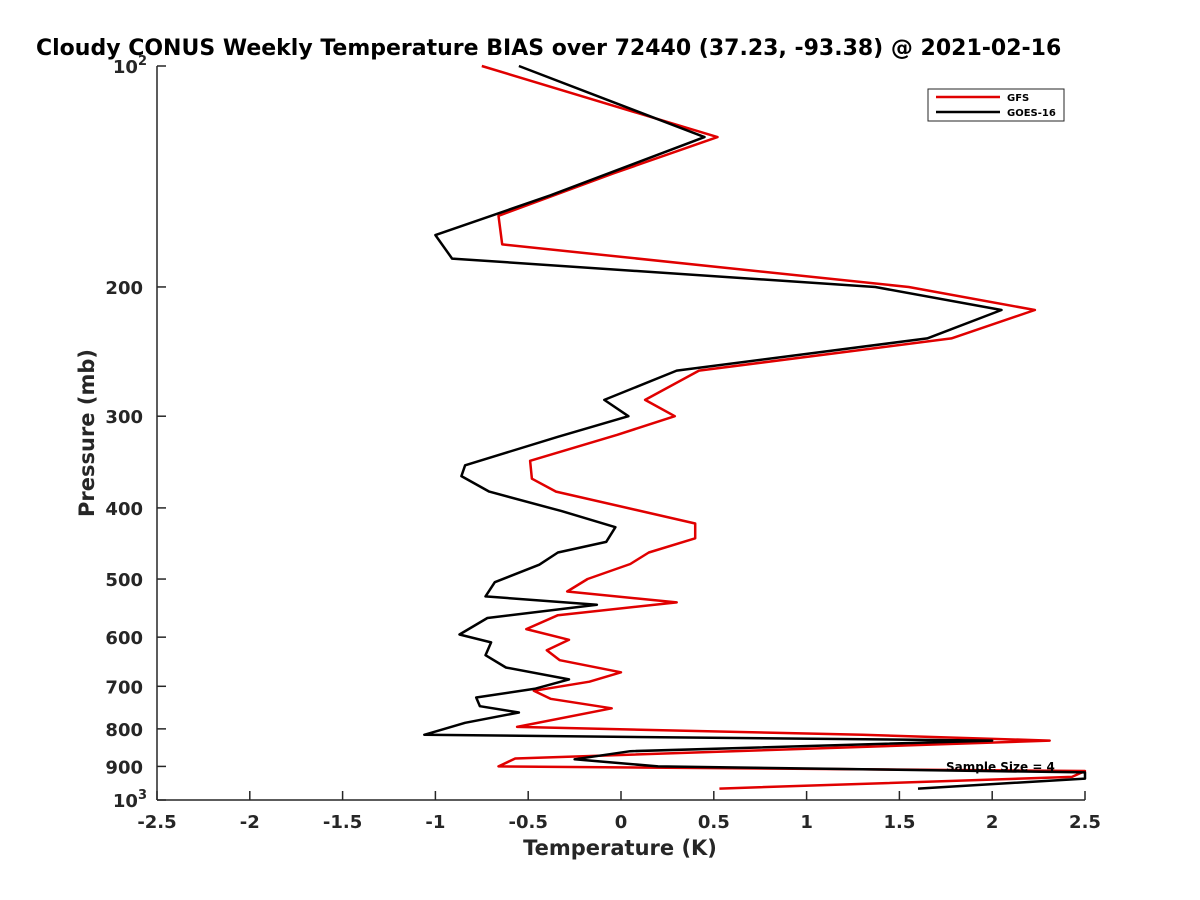 This screenshot has width=1200, height=900. I want to click on y-tick-label: 600, so click(124, 638).